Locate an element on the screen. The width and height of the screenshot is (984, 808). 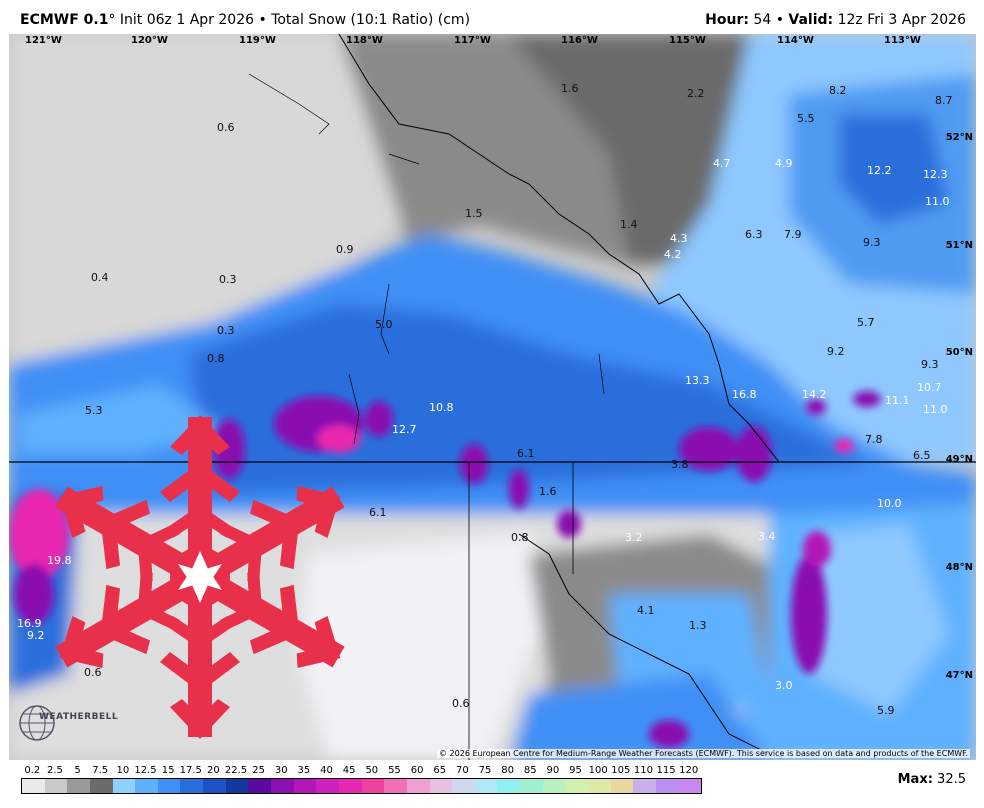
snow-value: 5.3 is located at coordinates (94, 410).